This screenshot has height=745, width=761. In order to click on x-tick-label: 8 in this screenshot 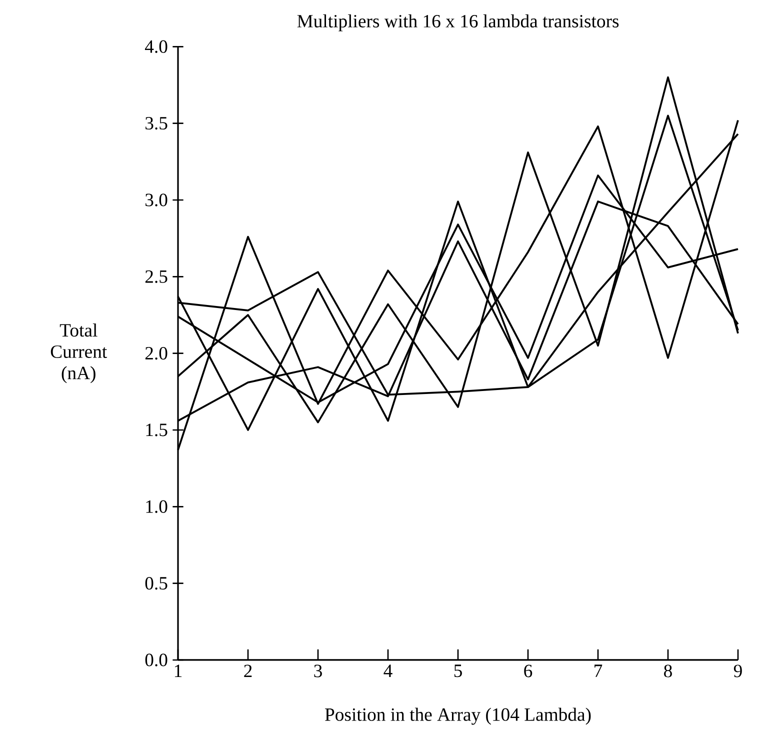, I will do `click(668, 671)`.